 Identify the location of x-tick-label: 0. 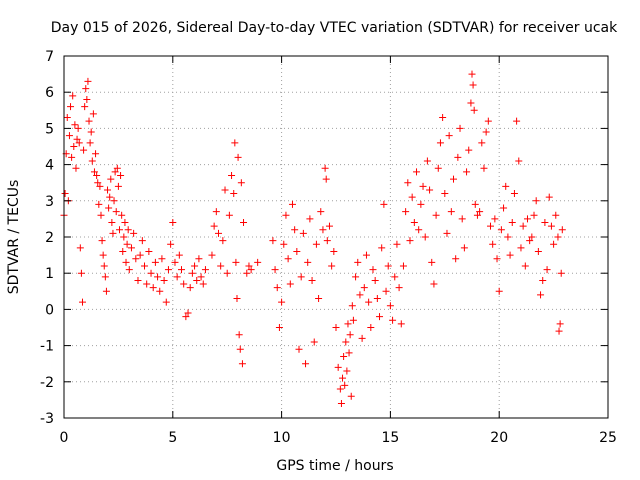
(64, 438).